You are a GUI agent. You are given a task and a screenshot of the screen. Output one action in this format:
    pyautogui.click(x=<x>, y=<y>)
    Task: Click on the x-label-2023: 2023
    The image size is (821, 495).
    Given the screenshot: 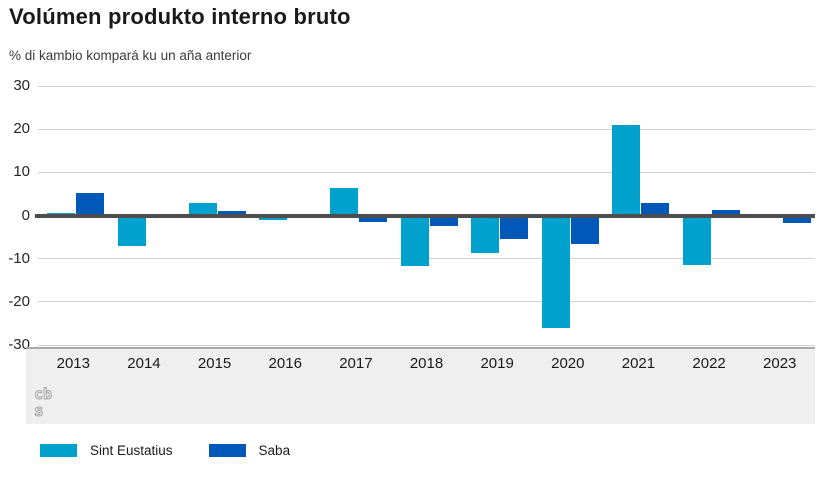 What is the action you would take?
    pyautogui.click(x=780, y=363)
    